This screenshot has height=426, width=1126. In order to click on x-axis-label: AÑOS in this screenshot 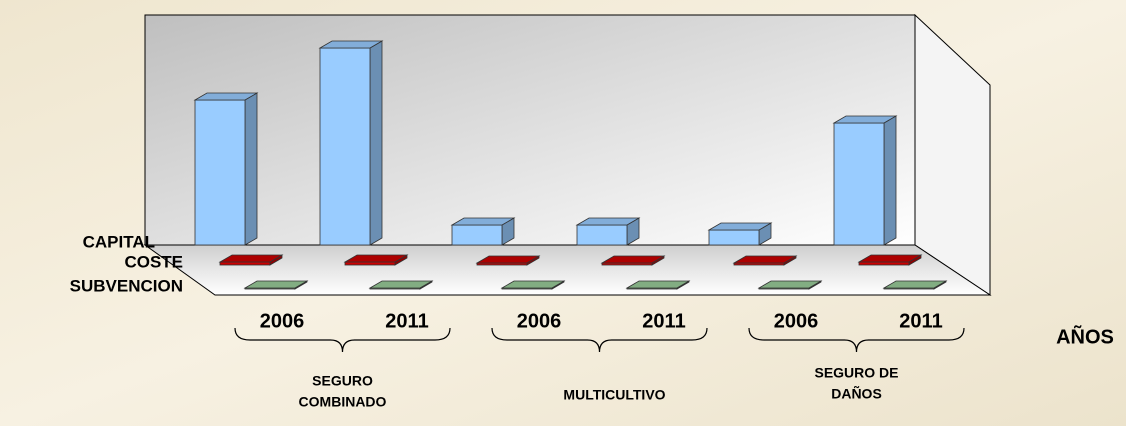, I will do `click(1085, 336)`.